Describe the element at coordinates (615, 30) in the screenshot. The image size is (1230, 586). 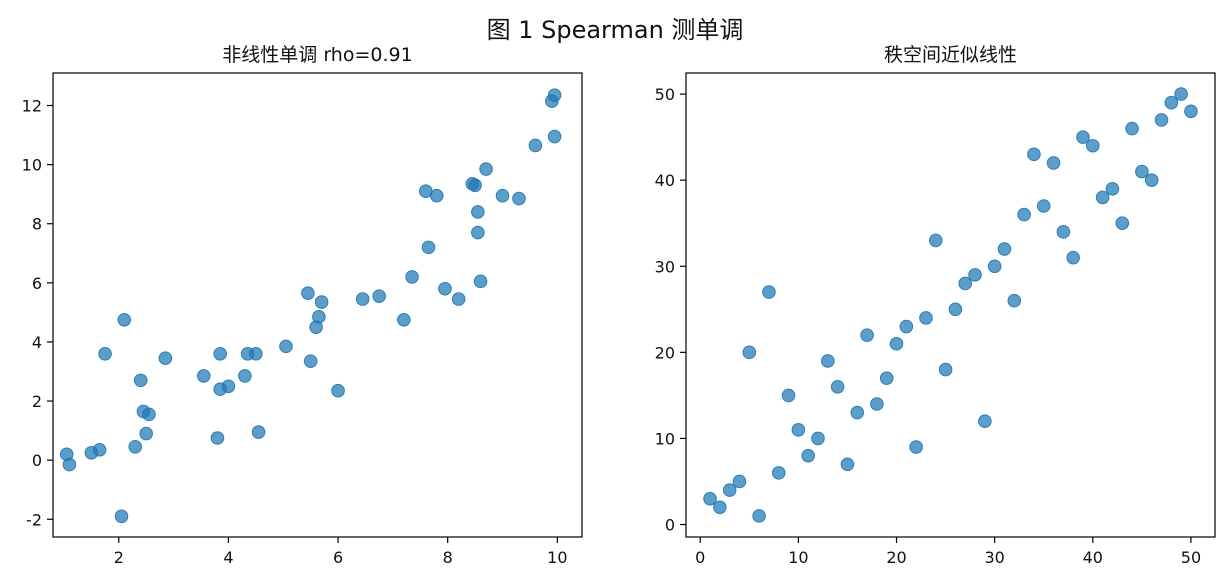
I see `figure-title: 图 1 Spearman 测单调` at that location.